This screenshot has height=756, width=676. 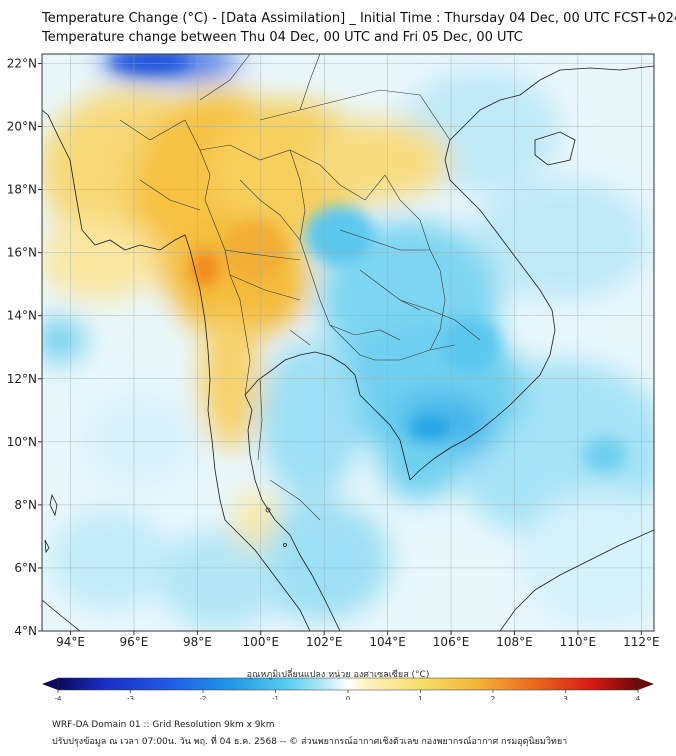 I want to click on colorbar: -4 -3 -2 -1 0 1 2 3 4, so click(x=348, y=690).